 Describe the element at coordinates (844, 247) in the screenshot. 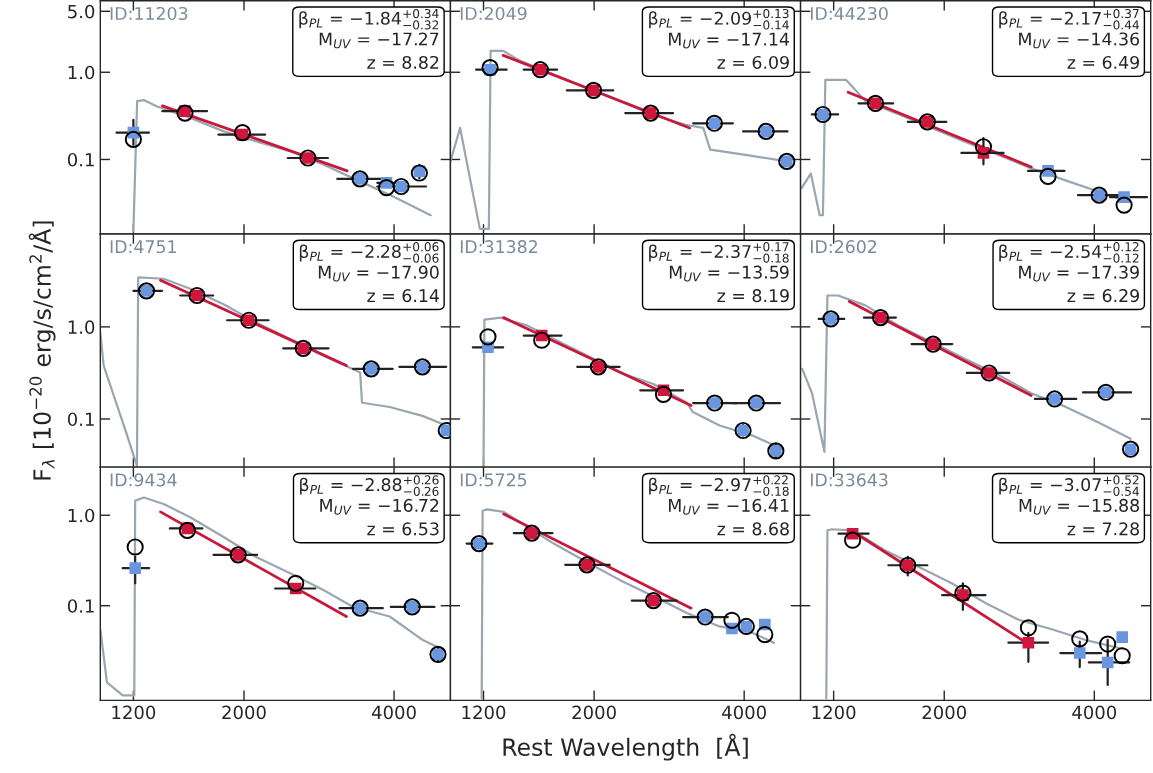

I see `annotation: ID:2602` at that location.